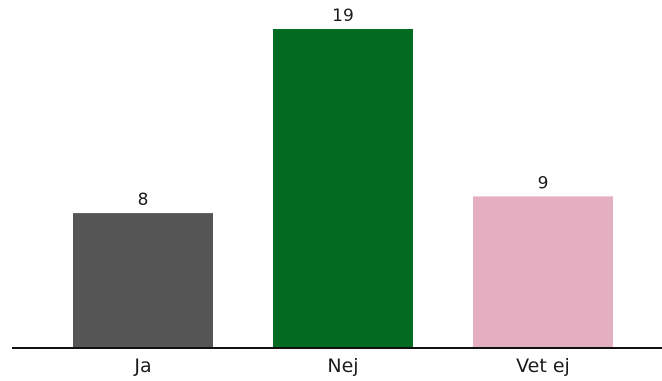 The image size is (662, 381). Describe the element at coordinates (543, 366) in the screenshot. I see `x-tick-label: Vet ej` at that location.